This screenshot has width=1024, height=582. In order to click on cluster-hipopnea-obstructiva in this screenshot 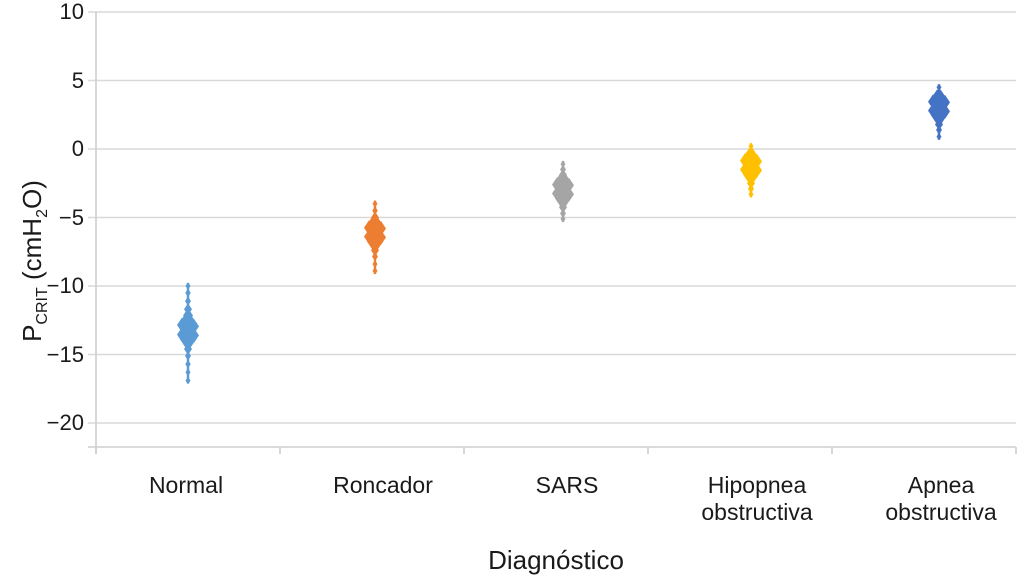, I will do `click(751, 170)`.